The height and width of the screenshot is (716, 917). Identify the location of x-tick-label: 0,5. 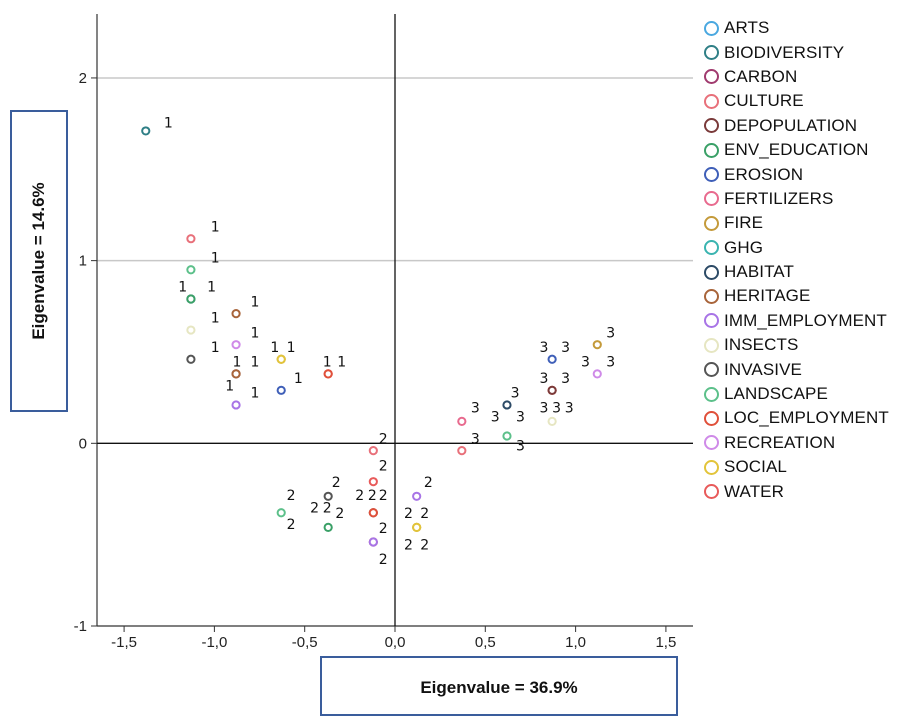
(485, 642).